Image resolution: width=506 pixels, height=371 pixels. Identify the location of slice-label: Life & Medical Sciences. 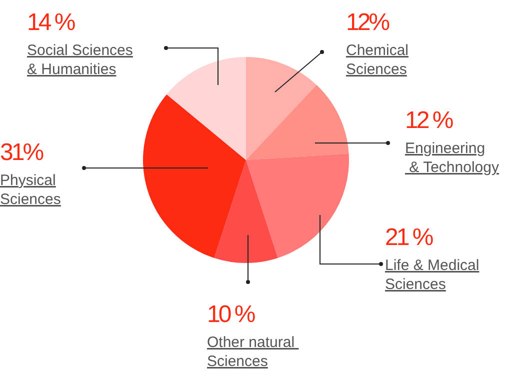
(432, 275).